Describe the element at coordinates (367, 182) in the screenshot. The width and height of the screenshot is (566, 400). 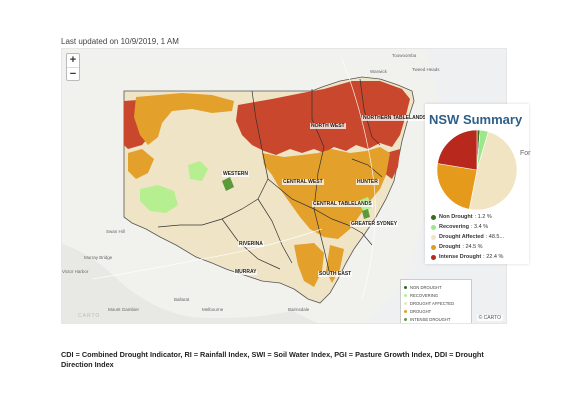
I see `region-hunter: HUNTER` at that location.